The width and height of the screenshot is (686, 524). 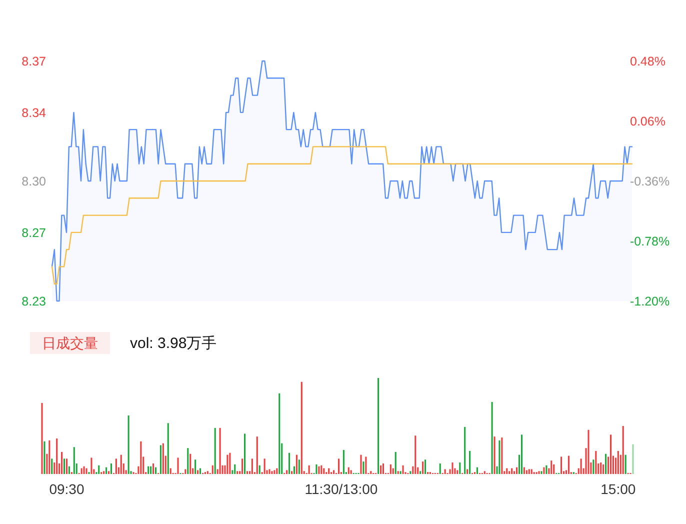 I want to click on y2-tick-label: -0.36%, so click(x=650, y=181).